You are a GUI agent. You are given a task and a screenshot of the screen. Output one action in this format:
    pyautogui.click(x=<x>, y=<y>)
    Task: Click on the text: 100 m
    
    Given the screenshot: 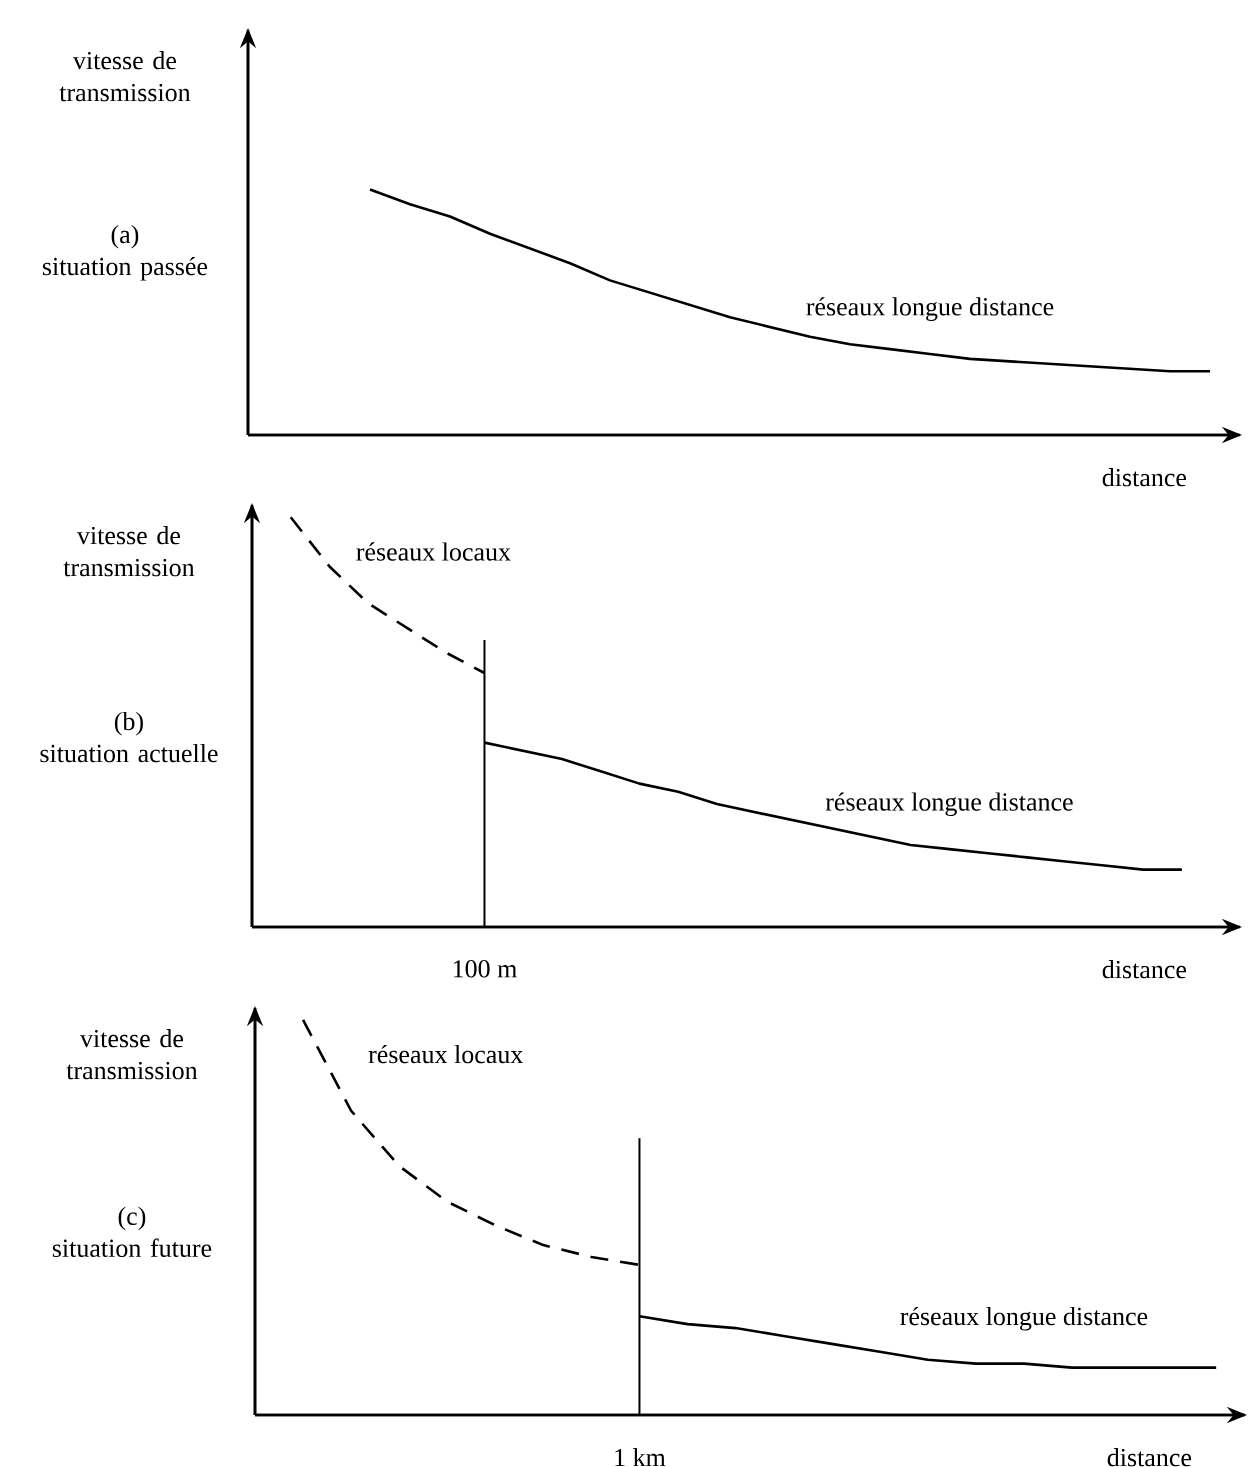 What is the action you would take?
    pyautogui.click(x=485, y=969)
    